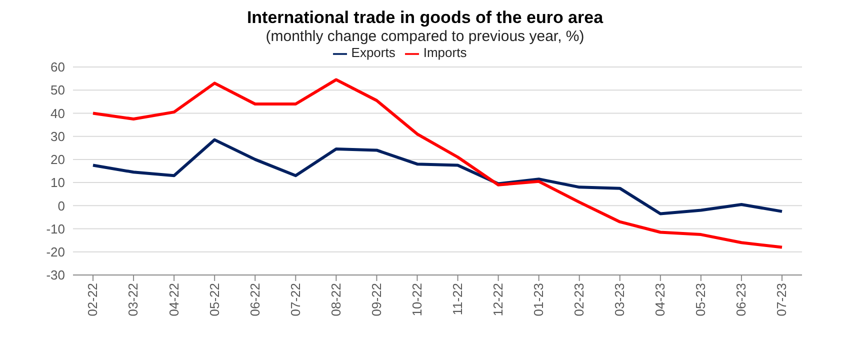 This screenshot has width=850, height=345. I want to click on chart-title: International trade in goods of the euro area, so click(425, 18).